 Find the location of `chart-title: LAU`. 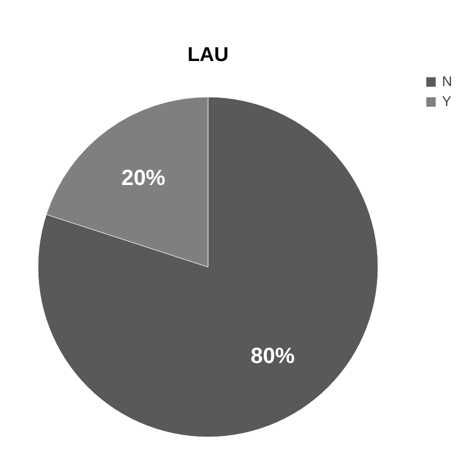

chart-title: LAU is located at coordinates (208, 55).